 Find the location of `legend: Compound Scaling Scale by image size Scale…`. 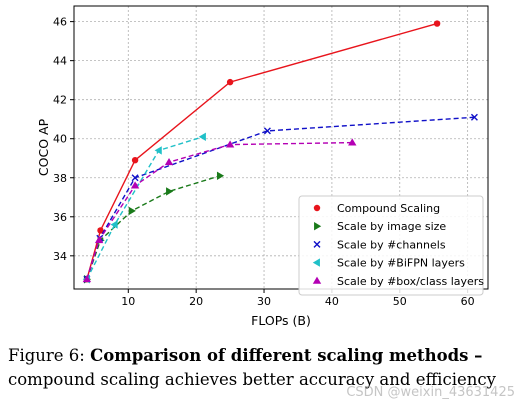

legend: Compound Scaling Scale by image size Scale… is located at coordinates (391, 245).